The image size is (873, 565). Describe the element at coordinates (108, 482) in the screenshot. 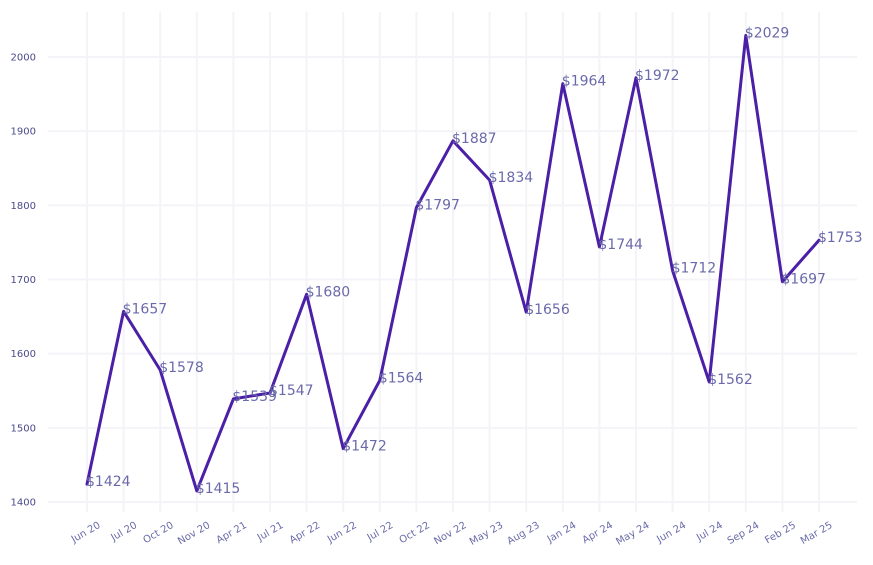

I see `data-label: $1424` at that location.